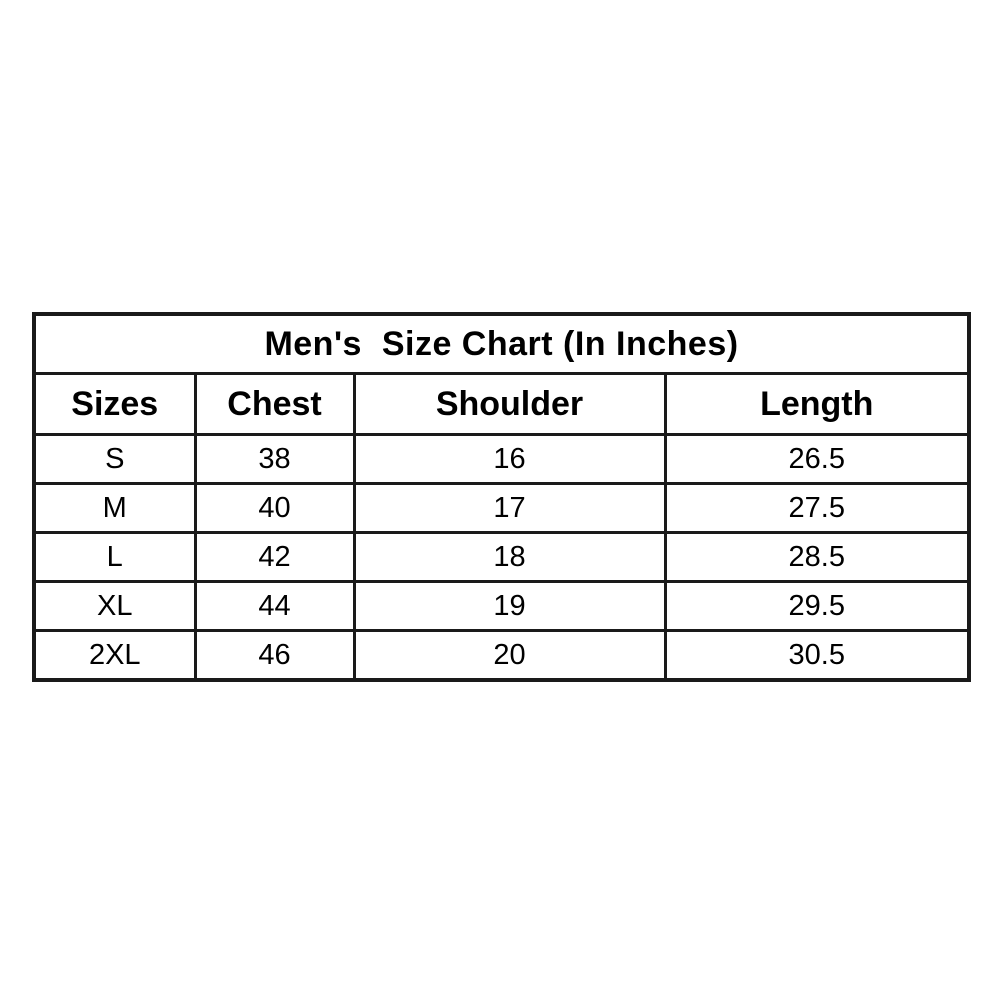  I want to click on table-row-m: M 40 17 27.5, so click(501, 508).